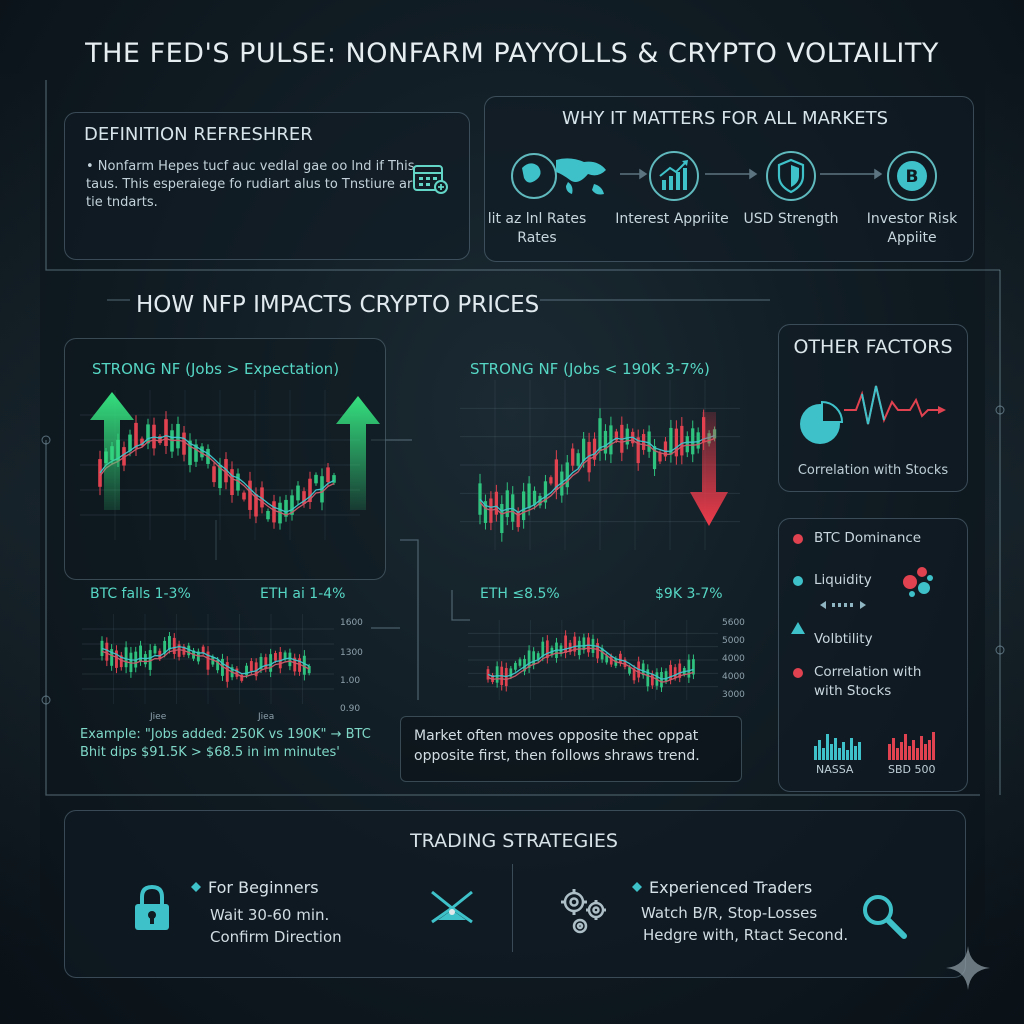 Image resolution: width=1024 pixels, height=1024 pixels. Describe the element at coordinates (430, 179) in the screenshot. I see `calendar-icon` at that location.